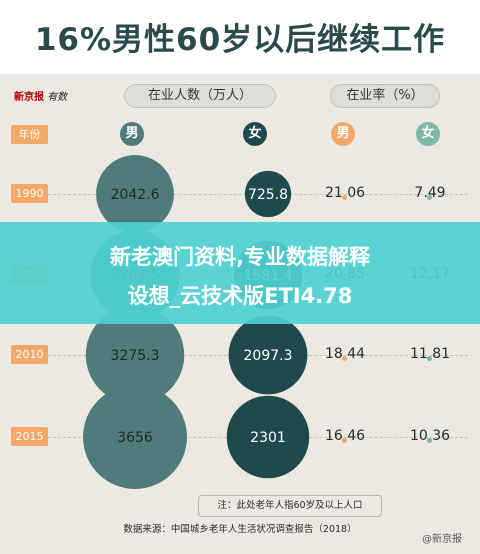  Describe the element at coordinates (29, 193) in the screenshot. I see `year-label: 1990` at that location.